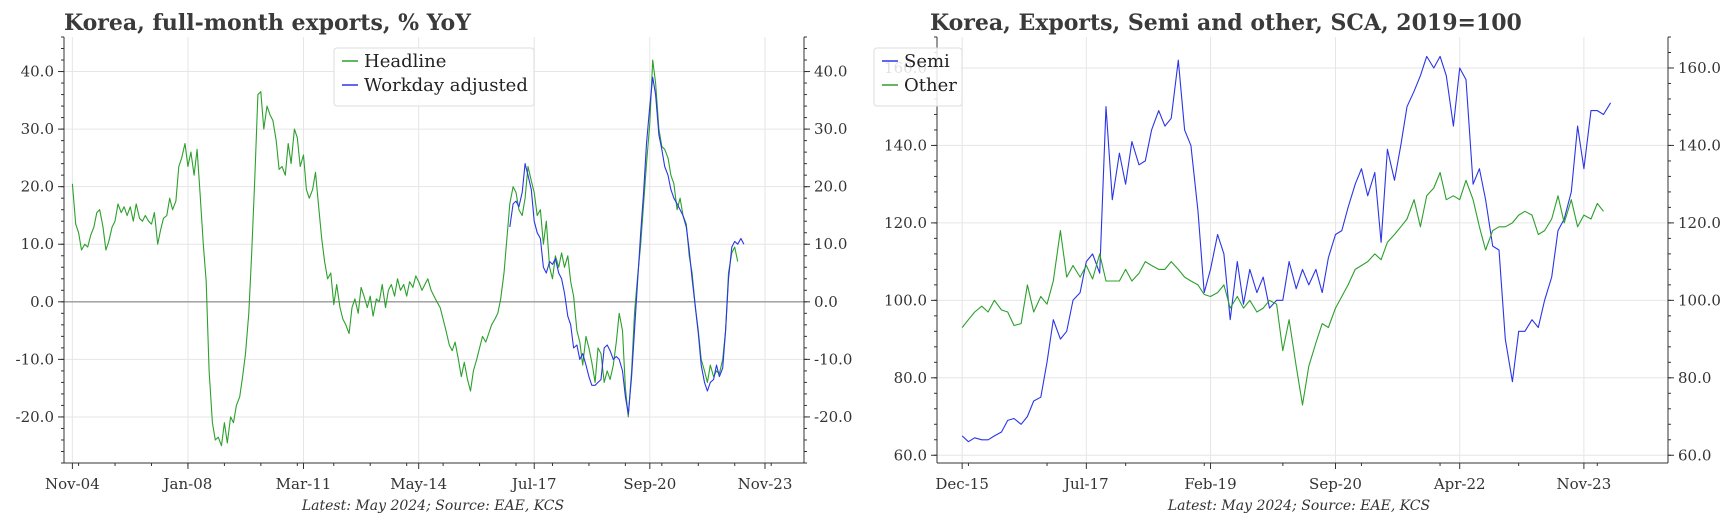 The image size is (1733, 523). What do you see at coordinates (961, 484) in the screenshot?
I see `right-xtick-0: Dec-15` at bounding box center [961, 484].